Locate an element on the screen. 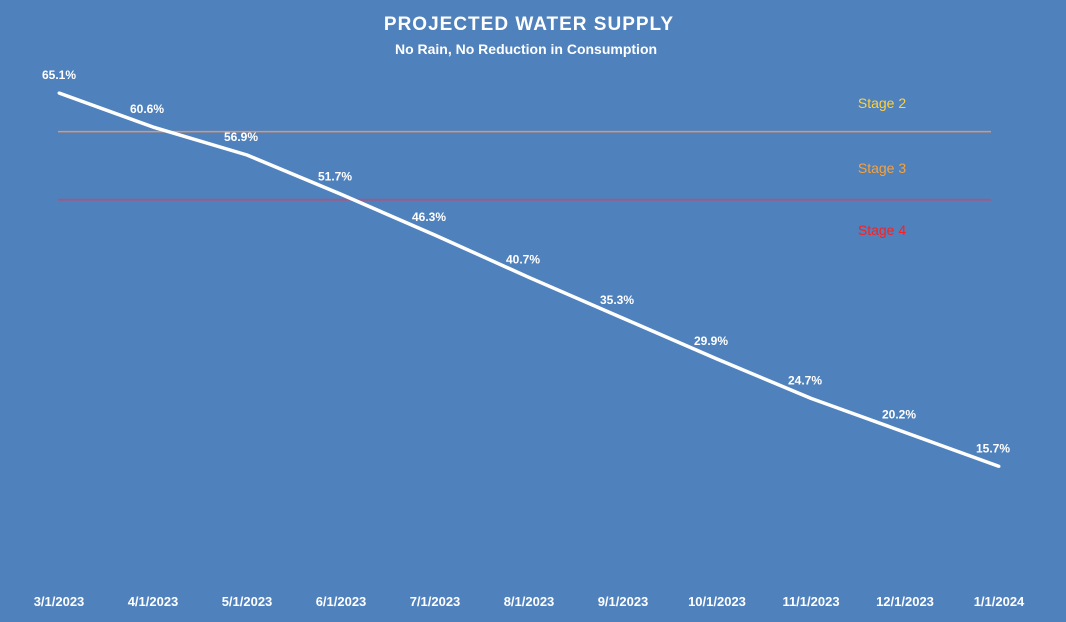 The width and height of the screenshot is (1066, 622). x-tick-label: 9/1/2023 is located at coordinates (623, 601).